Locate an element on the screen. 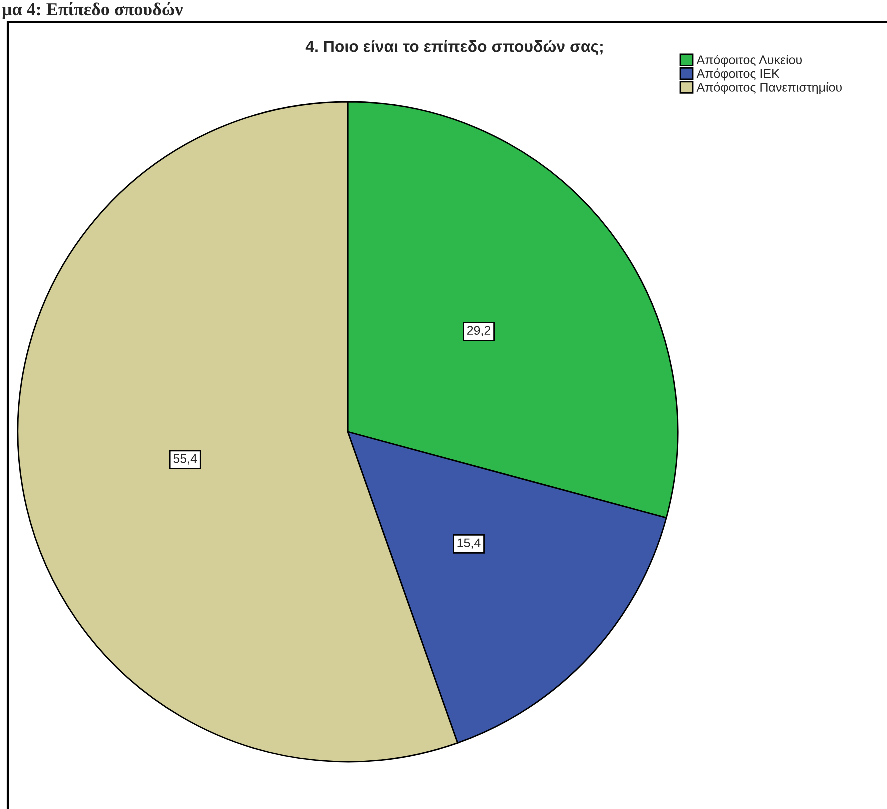 Image resolution: width=887 pixels, height=809 pixels. data-label: 15,4 is located at coordinates (469, 544).